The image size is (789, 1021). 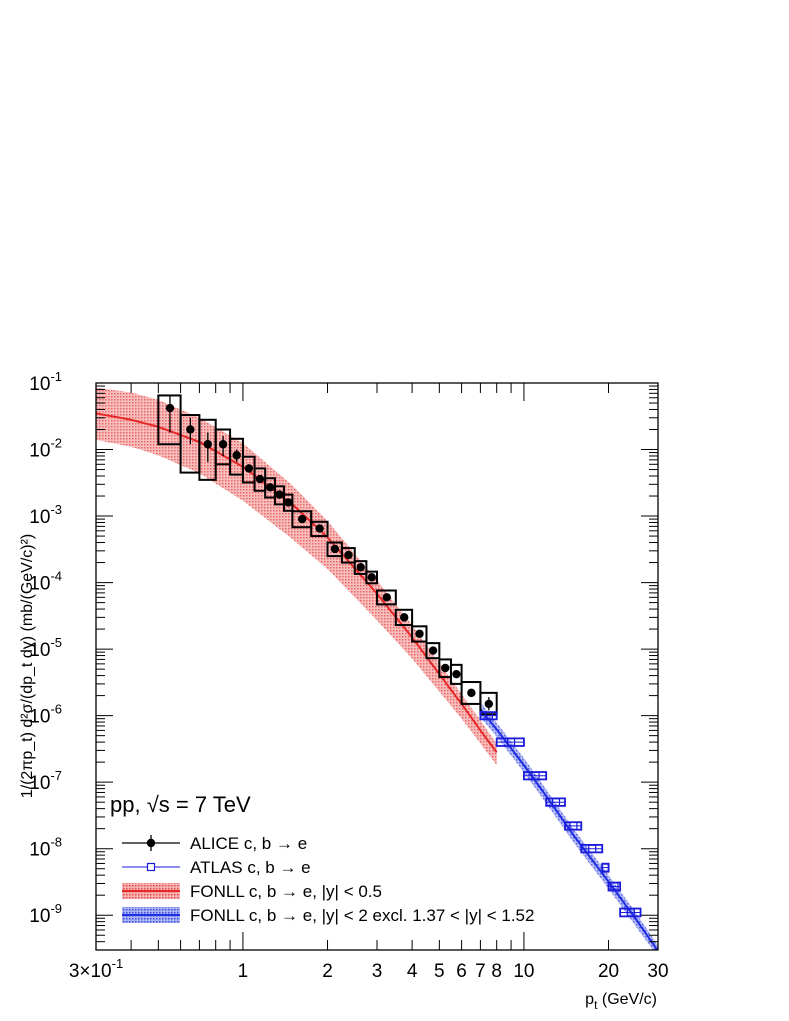 I want to click on y-tick-label-base-6: 10, so click(x=39, y=783).